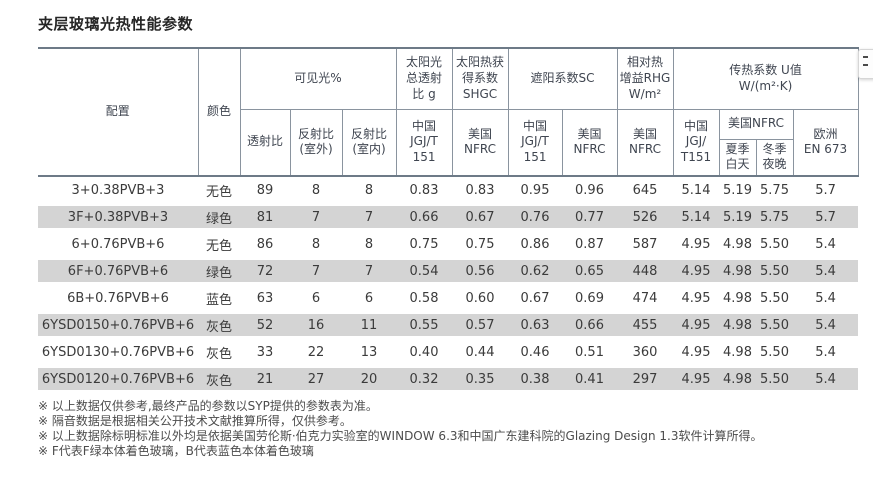  What do you see at coordinates (535, 190) in the screenshot?
I see `value-cell: 0.95` at bounding box center [535, 190].